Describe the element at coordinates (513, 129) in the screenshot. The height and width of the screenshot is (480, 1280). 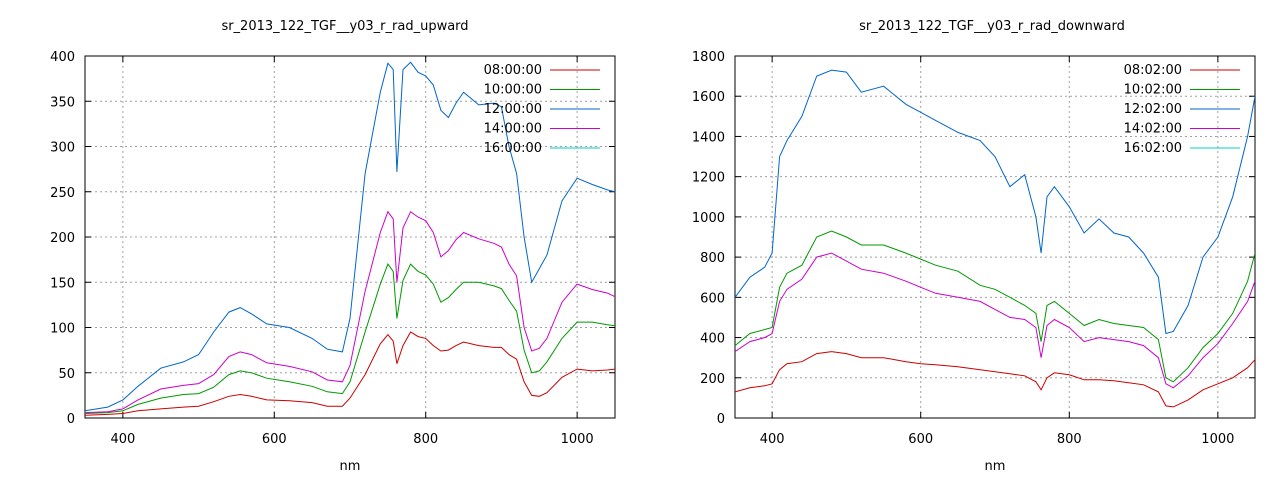
I see `legend-label: 14:00:00` at that location.